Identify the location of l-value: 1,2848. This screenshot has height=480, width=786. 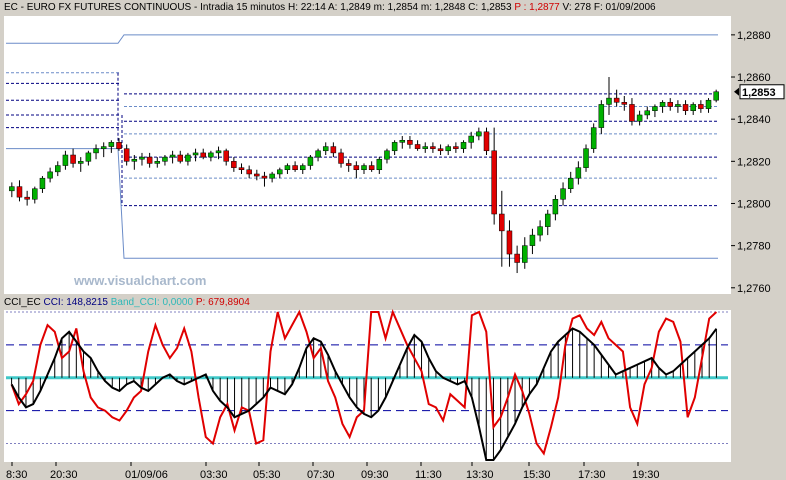
(450, 7).